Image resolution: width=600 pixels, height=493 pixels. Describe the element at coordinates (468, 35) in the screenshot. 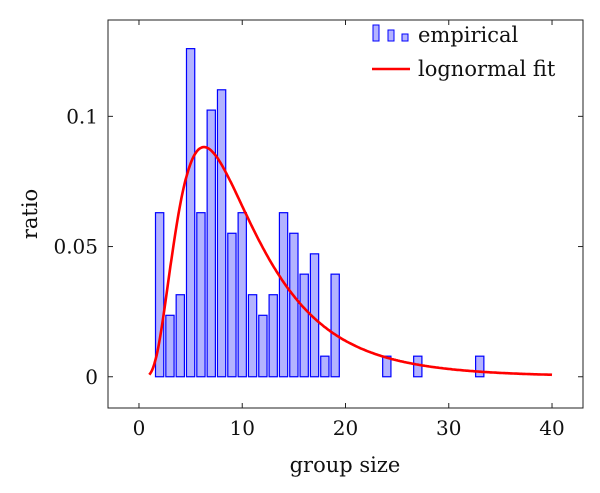

I see `legend-label-empirical: empirical` at that location.